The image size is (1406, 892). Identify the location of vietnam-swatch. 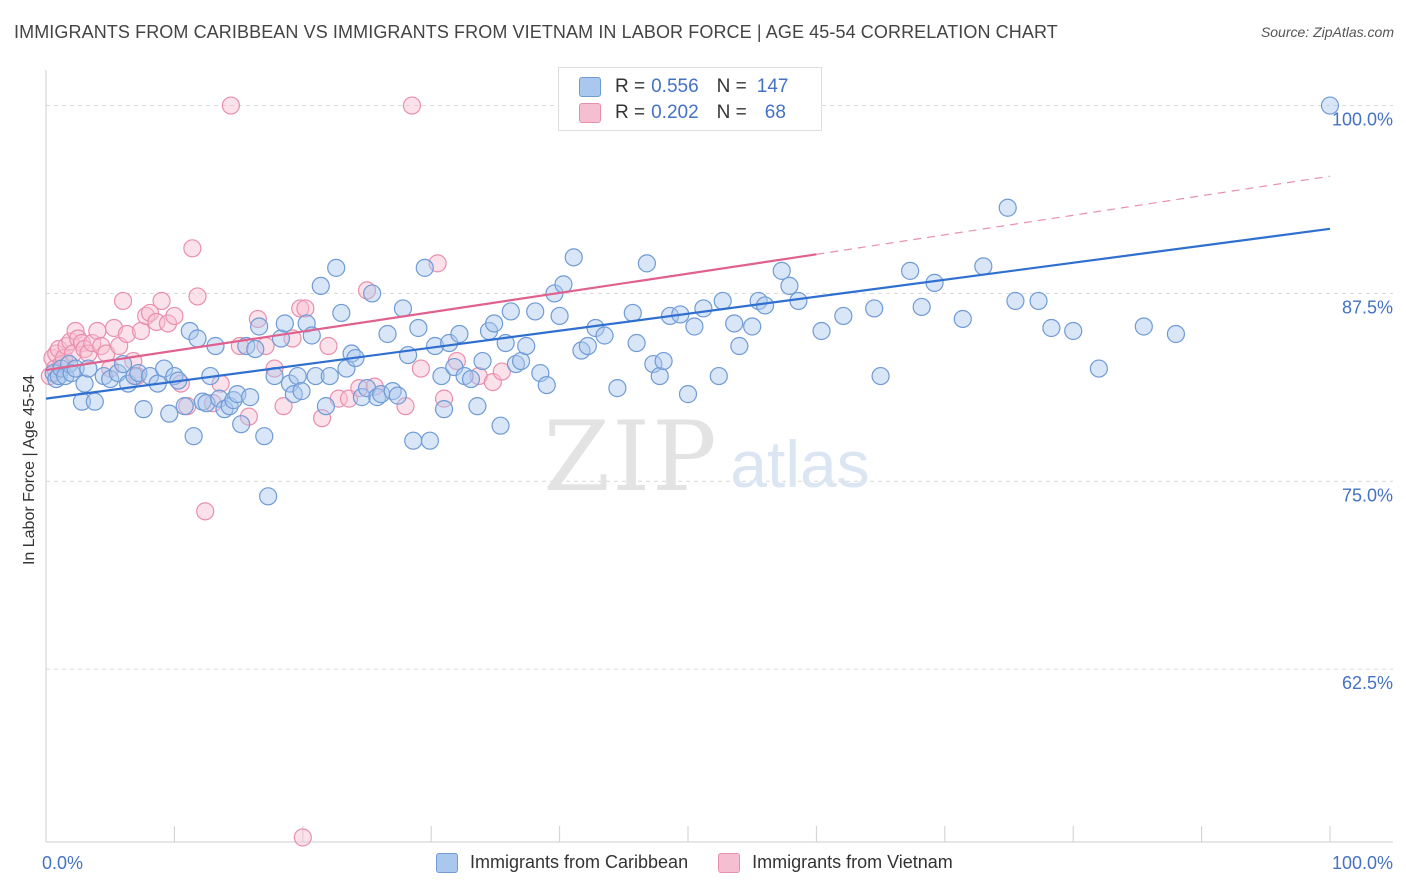
(590, 113).